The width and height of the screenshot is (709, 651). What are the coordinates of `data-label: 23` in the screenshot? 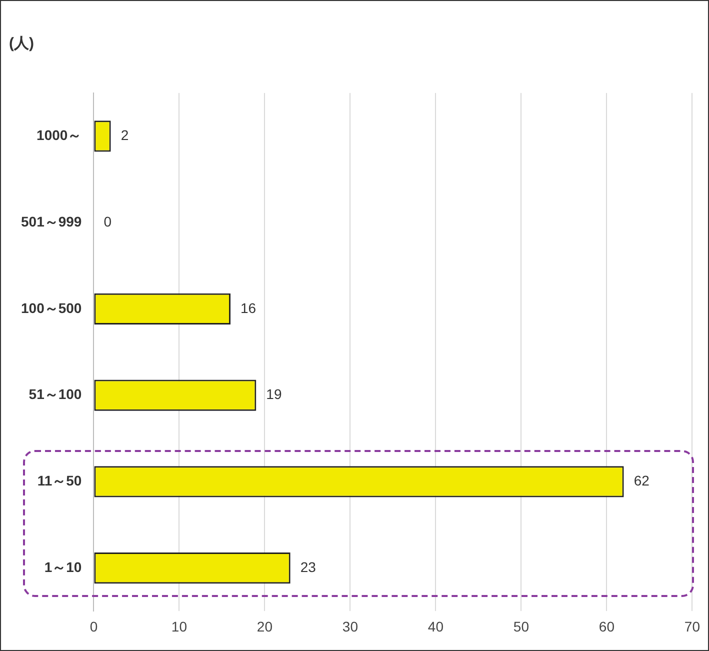 It's located at (308, 566).